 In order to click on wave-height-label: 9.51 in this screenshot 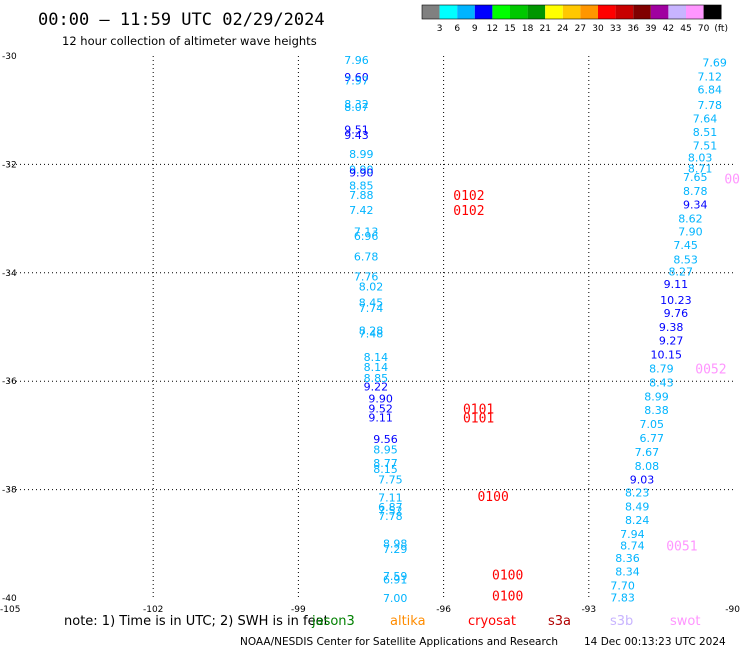, I will do `click(356, 130)`.